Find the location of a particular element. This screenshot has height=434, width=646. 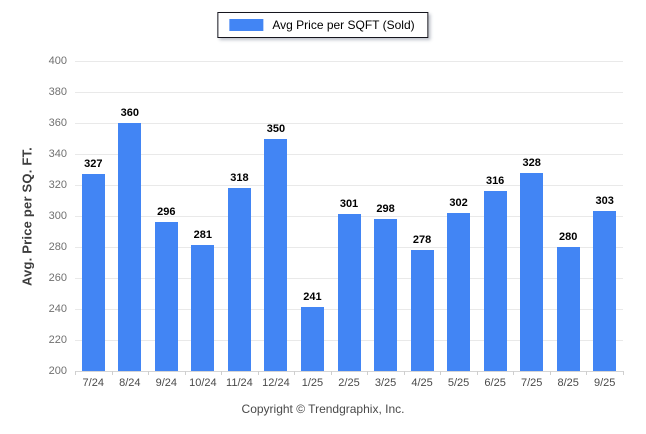

bar-value-label: 360 is located at coordinates (129, 113).